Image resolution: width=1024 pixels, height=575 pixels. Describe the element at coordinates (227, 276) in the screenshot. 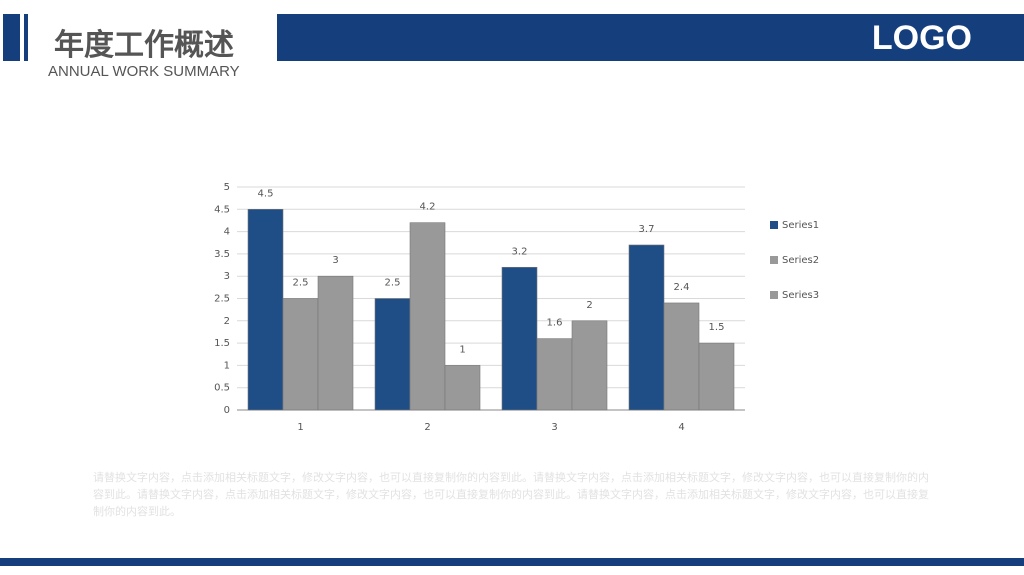

I see `y-tick-label: 3` at that location.